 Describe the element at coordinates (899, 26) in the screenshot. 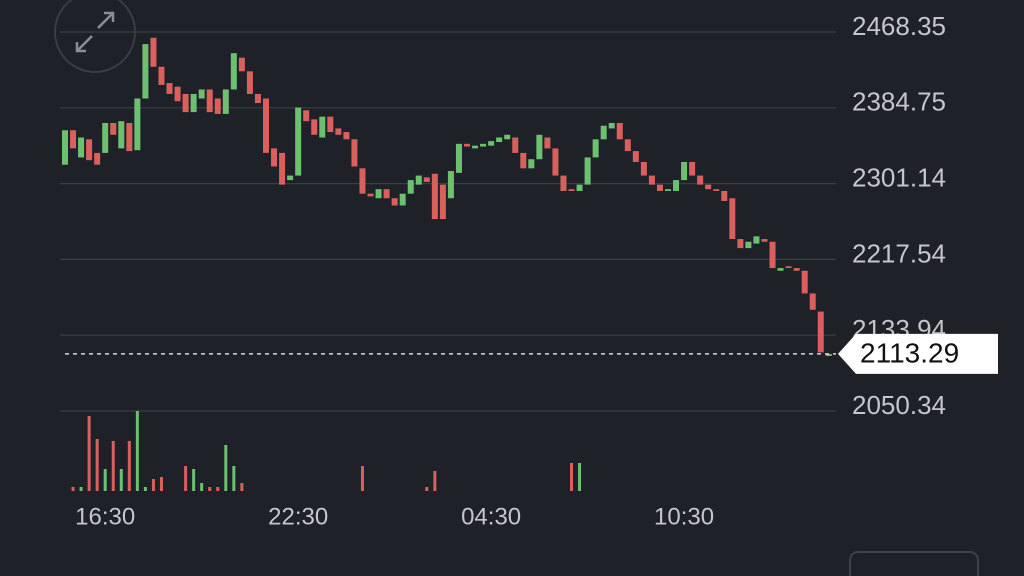

I see `y-tick-label: 2468.35` at that location.